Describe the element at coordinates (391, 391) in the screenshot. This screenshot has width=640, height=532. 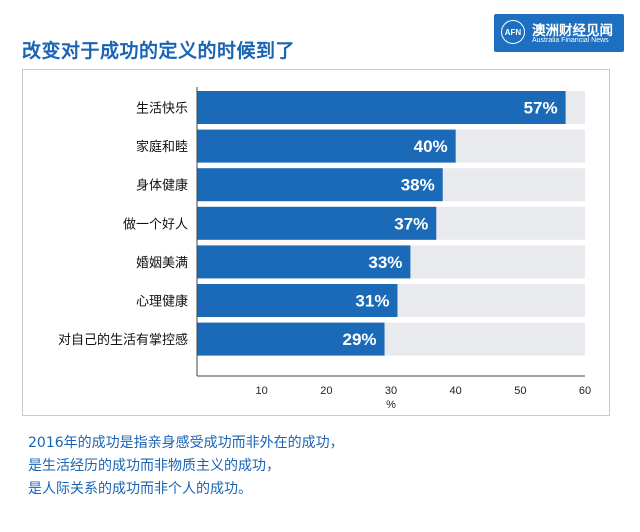
I see `x-tick-label: 30` at that location.